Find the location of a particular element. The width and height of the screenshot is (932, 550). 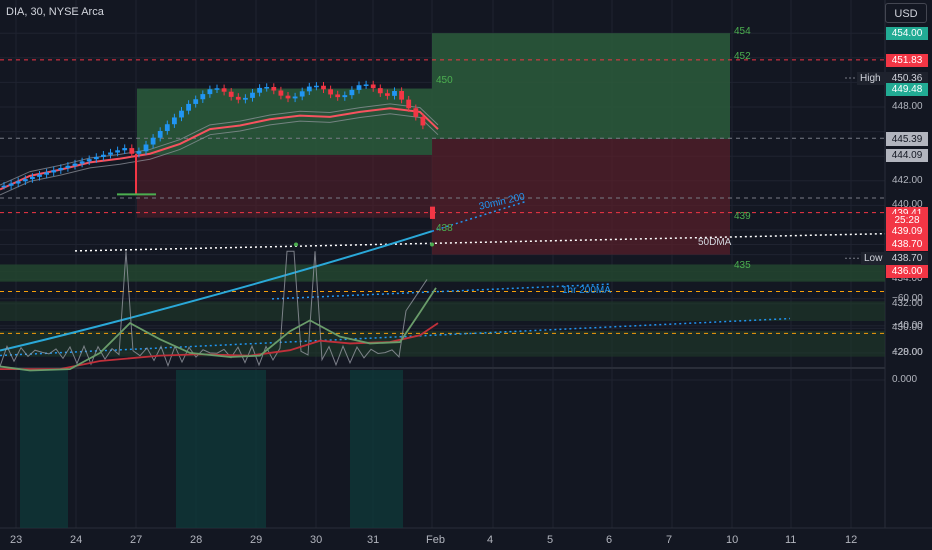

price-label: 450.36 is located at coordinates (907, 78).